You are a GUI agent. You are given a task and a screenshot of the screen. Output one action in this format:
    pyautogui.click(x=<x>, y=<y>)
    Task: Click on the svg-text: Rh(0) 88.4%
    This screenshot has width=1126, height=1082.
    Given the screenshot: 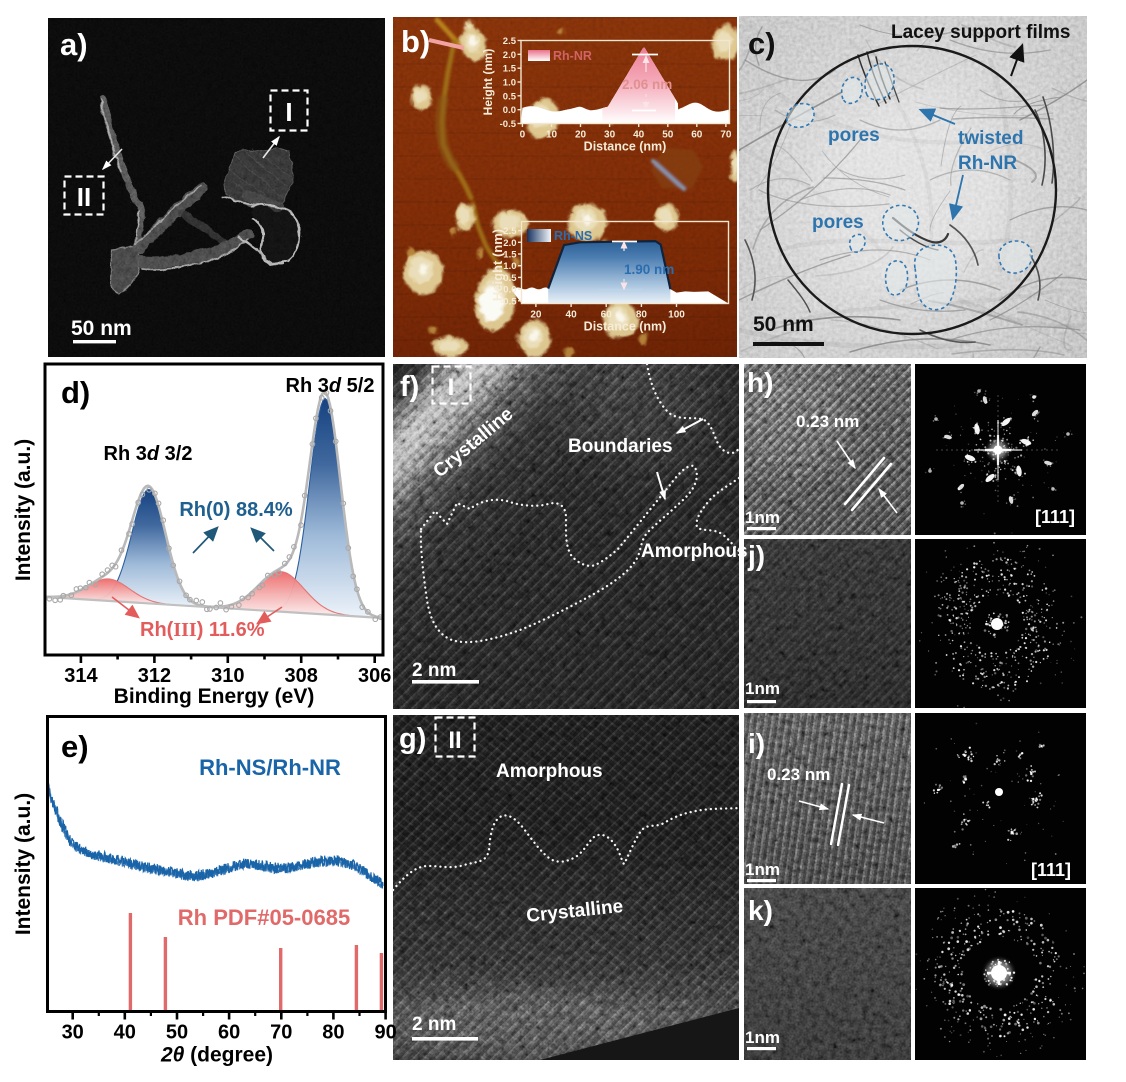 What is the action you would take?
    pyautogui.click(x=236, y=510)
    